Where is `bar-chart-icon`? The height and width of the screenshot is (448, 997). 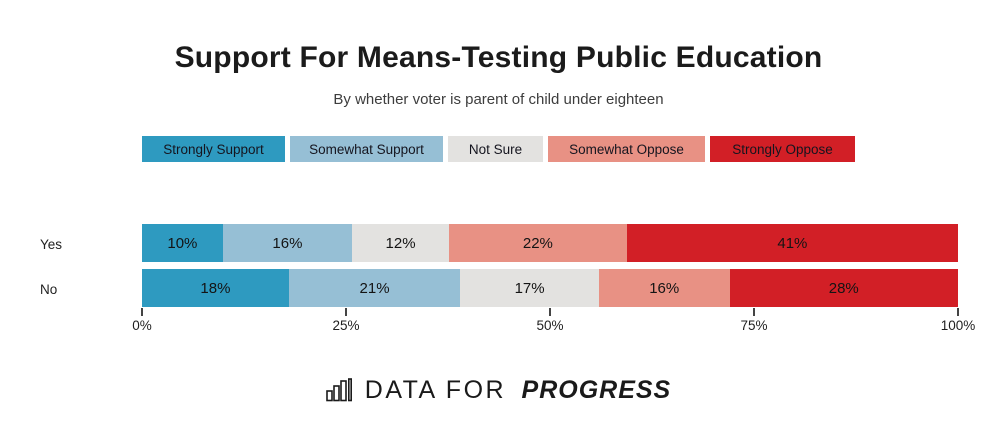 bar-chart-icon is located at coordinates (338, 389).